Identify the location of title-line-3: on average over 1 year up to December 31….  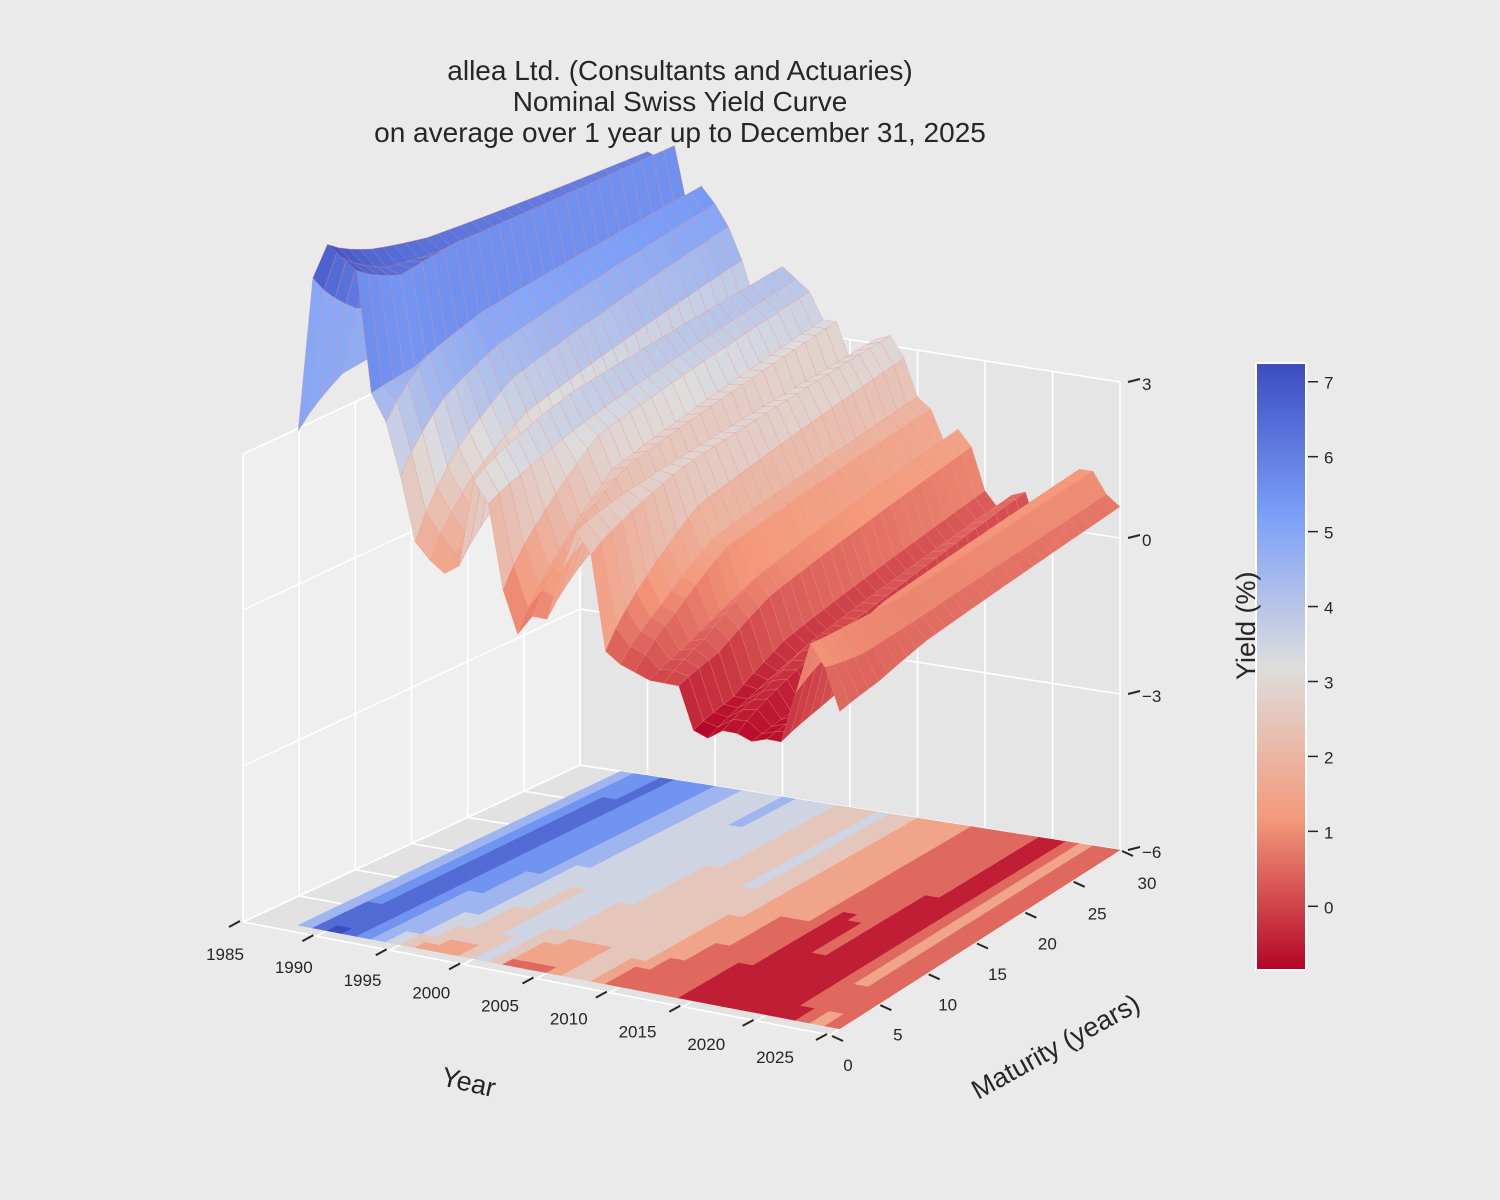
(680, 132).